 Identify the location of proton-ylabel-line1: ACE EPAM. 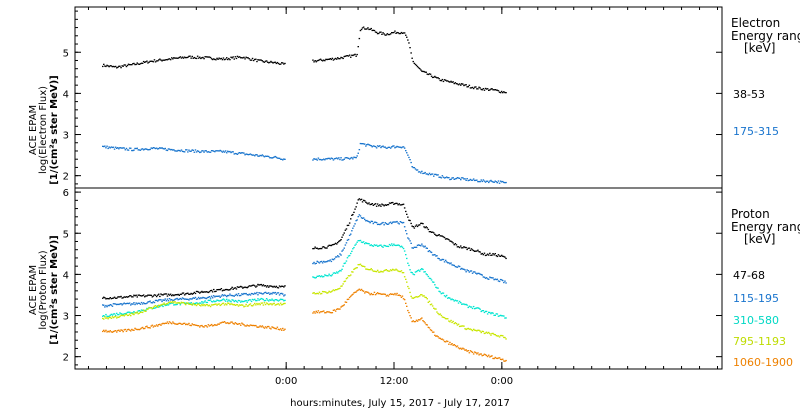
(33, 290).